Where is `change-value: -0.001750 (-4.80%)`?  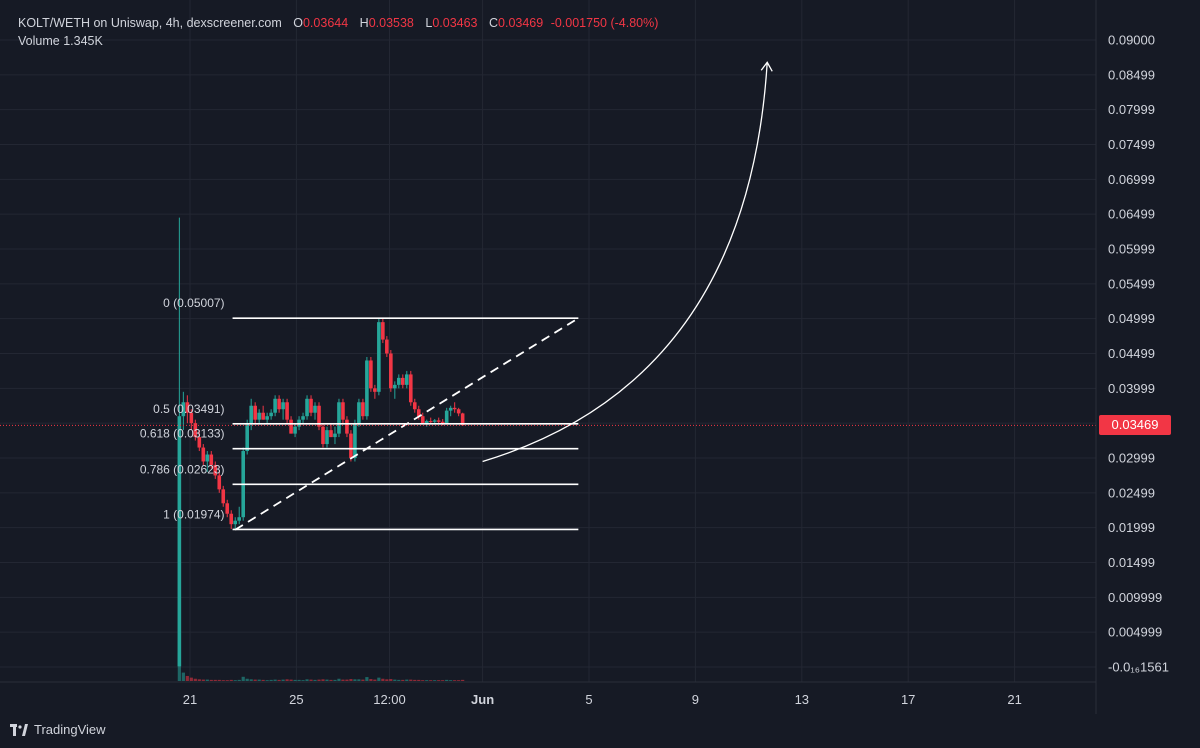
change-value: -0.001750 (-4.80%) is located at coordinates (604, 23).